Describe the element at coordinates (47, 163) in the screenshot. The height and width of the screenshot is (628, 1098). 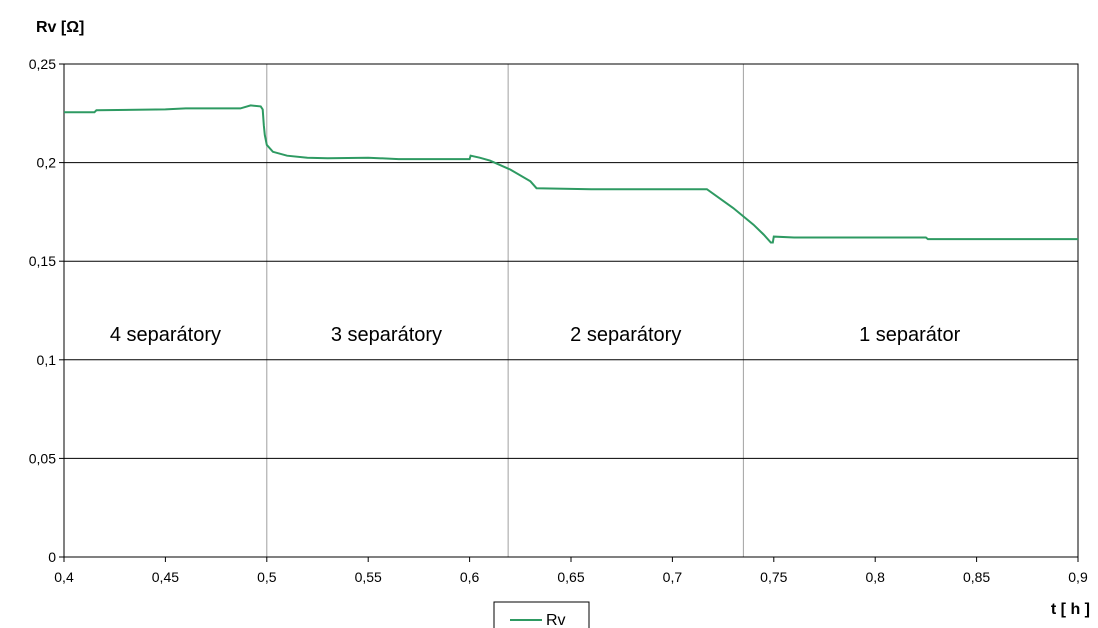
I see `y-tick-label: 0,2` at that location.